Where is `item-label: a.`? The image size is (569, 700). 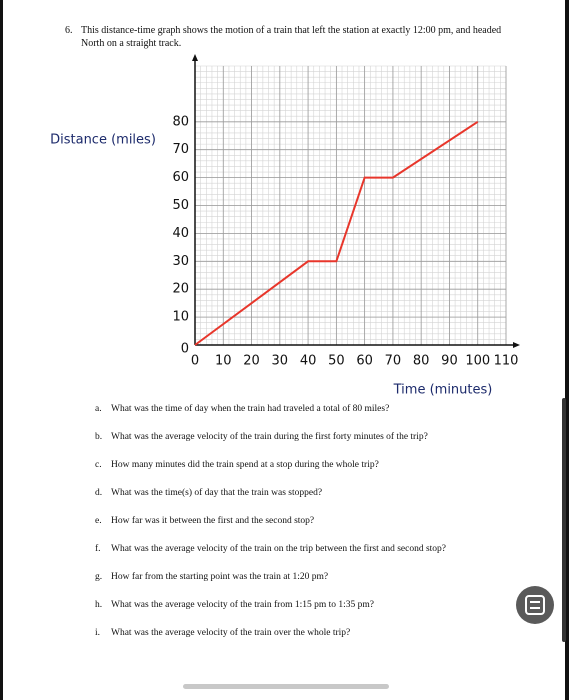 item-label: a. is located at coordinates (98, 409).